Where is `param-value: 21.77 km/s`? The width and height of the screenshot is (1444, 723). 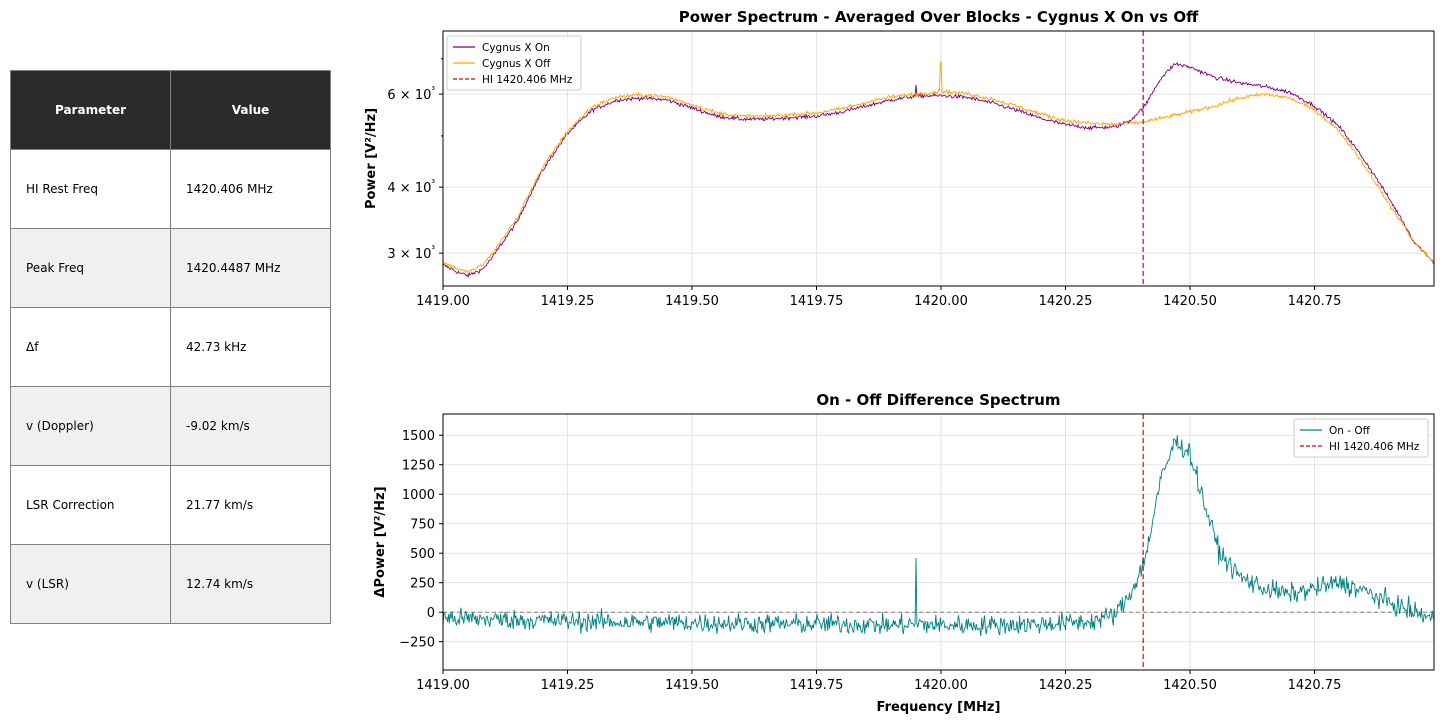
param-value: 21.77 km/s is located at coordinates (250, 505).